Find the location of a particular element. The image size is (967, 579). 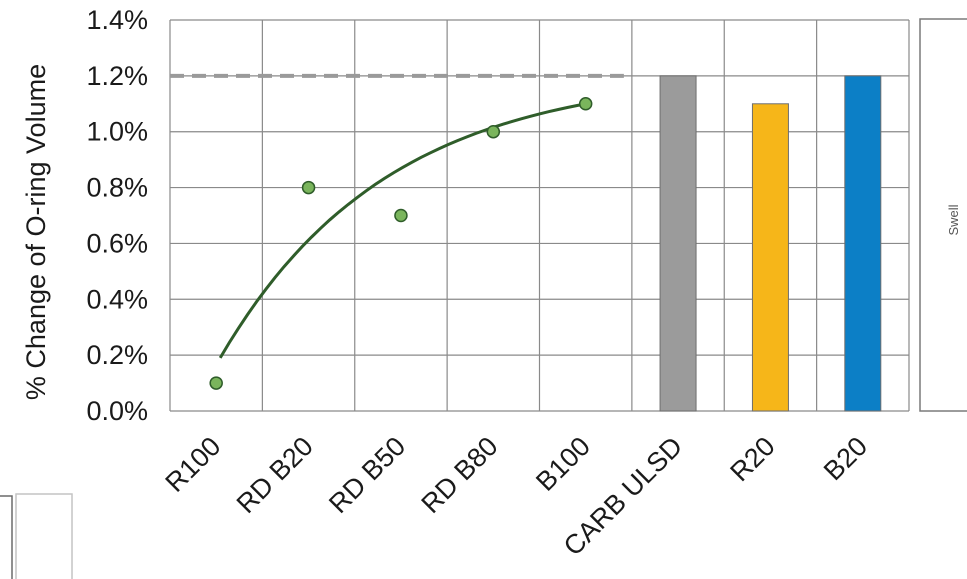

data-point-b100 is located at coordinates (585, 104).